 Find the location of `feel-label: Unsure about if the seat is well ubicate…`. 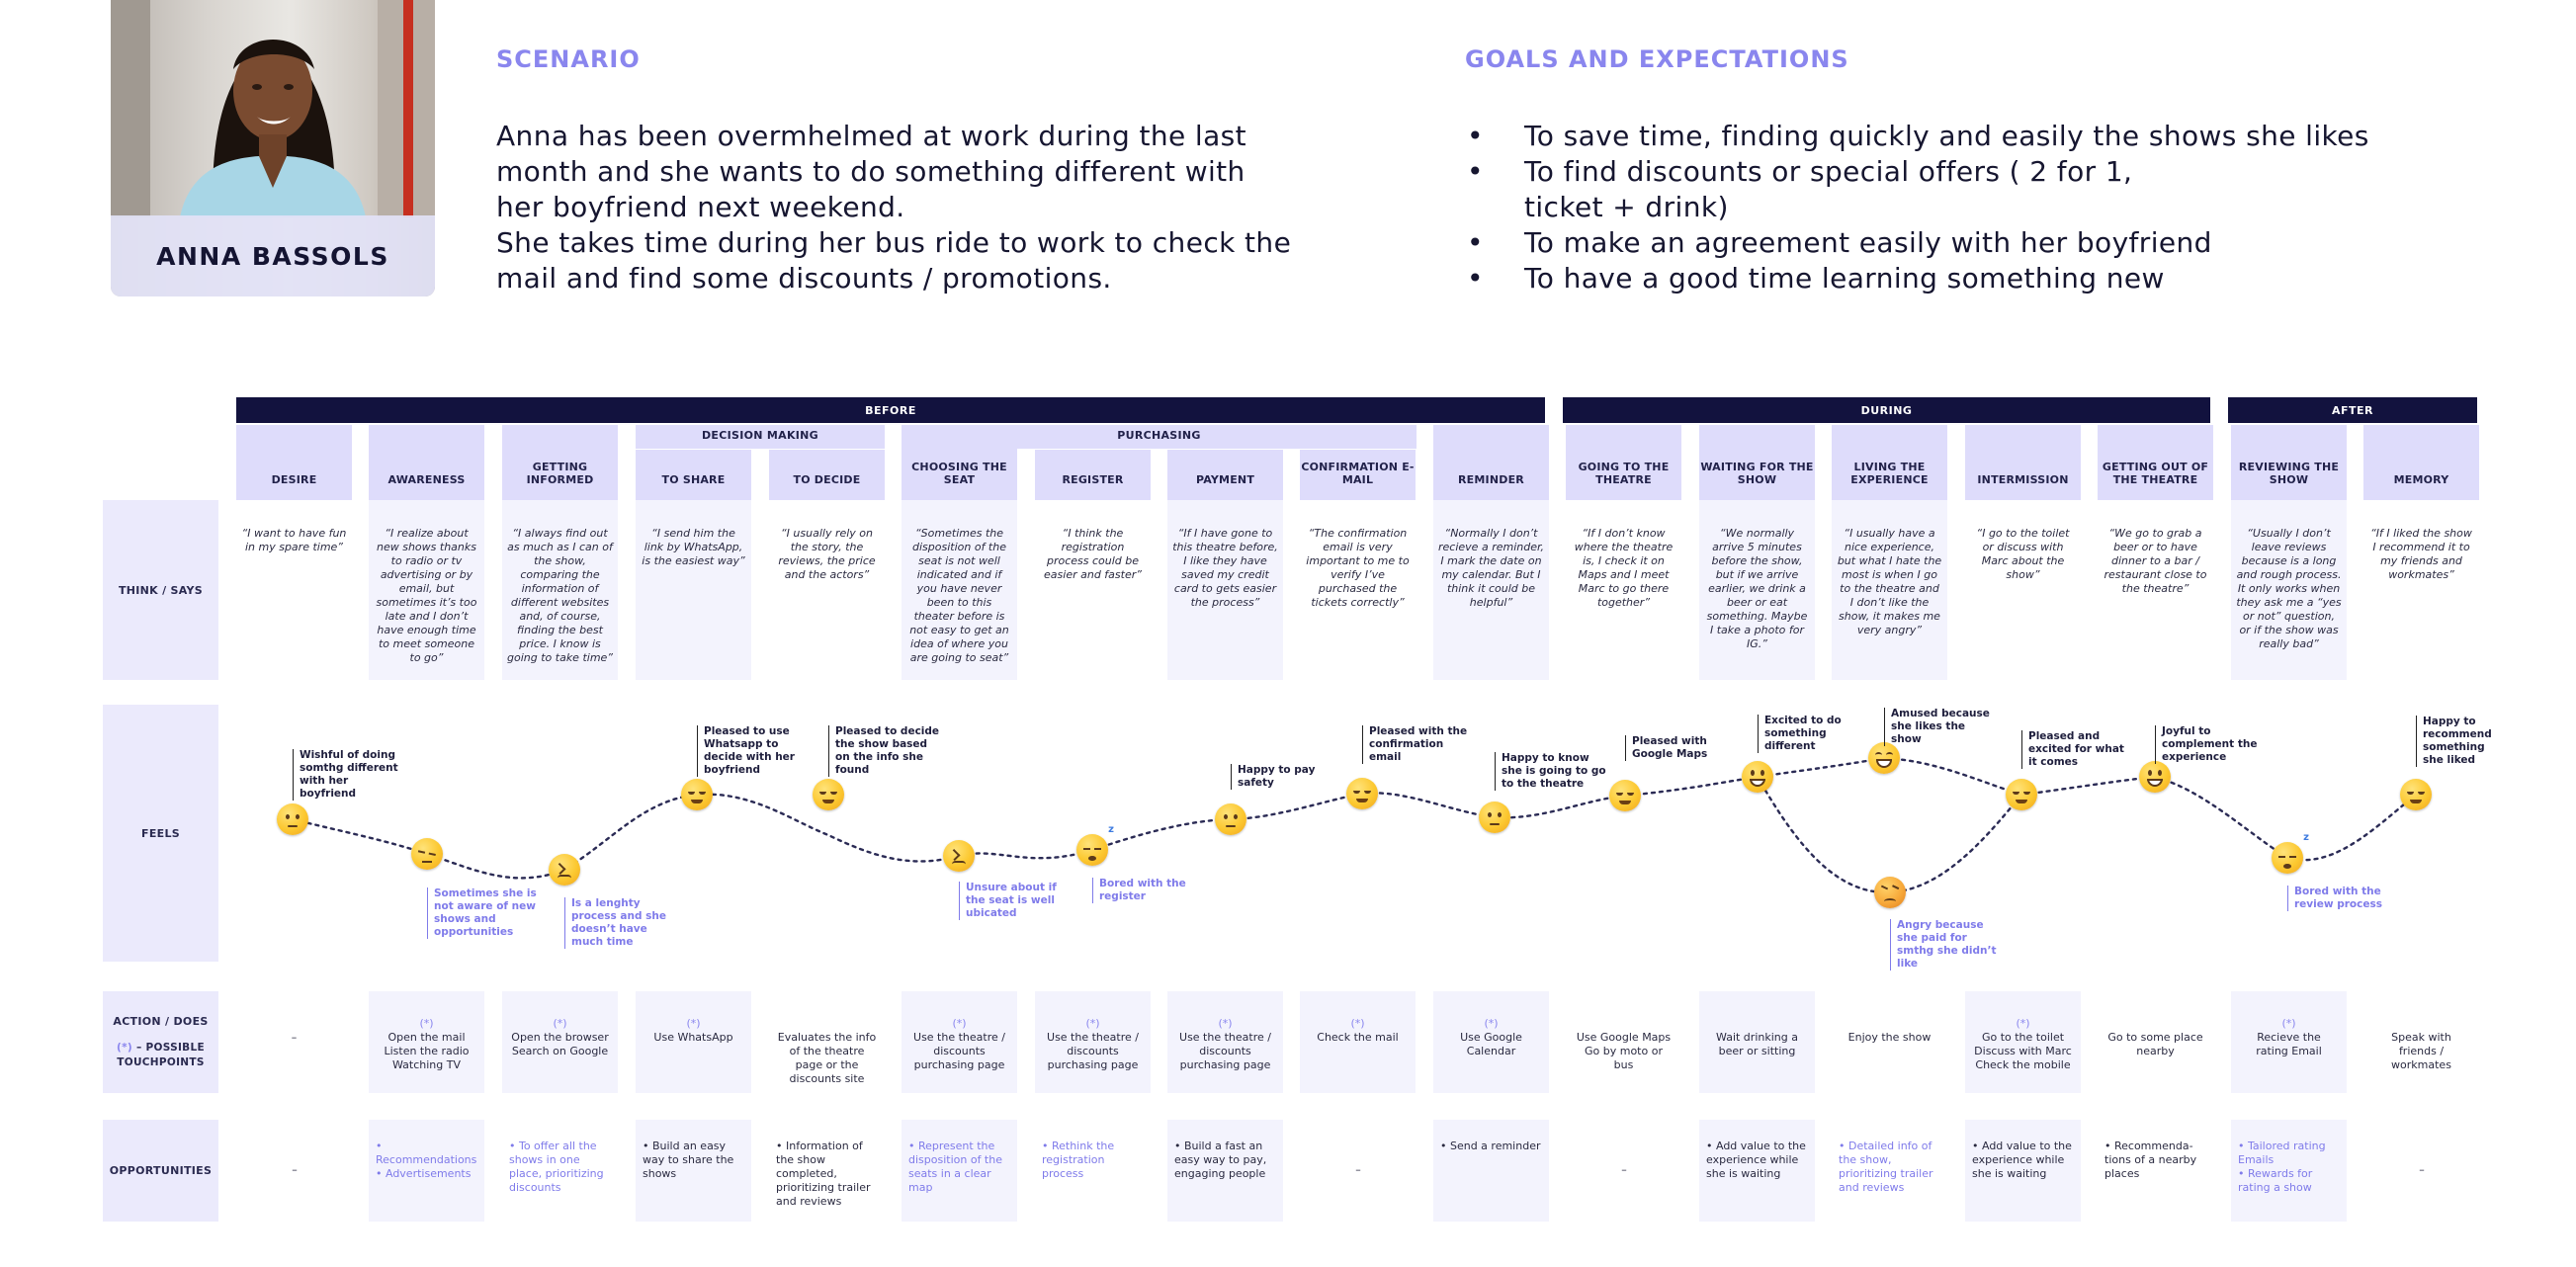

feel-label: Unsure about if the seat is well ubicate… is located at coordinates (1016, 901).